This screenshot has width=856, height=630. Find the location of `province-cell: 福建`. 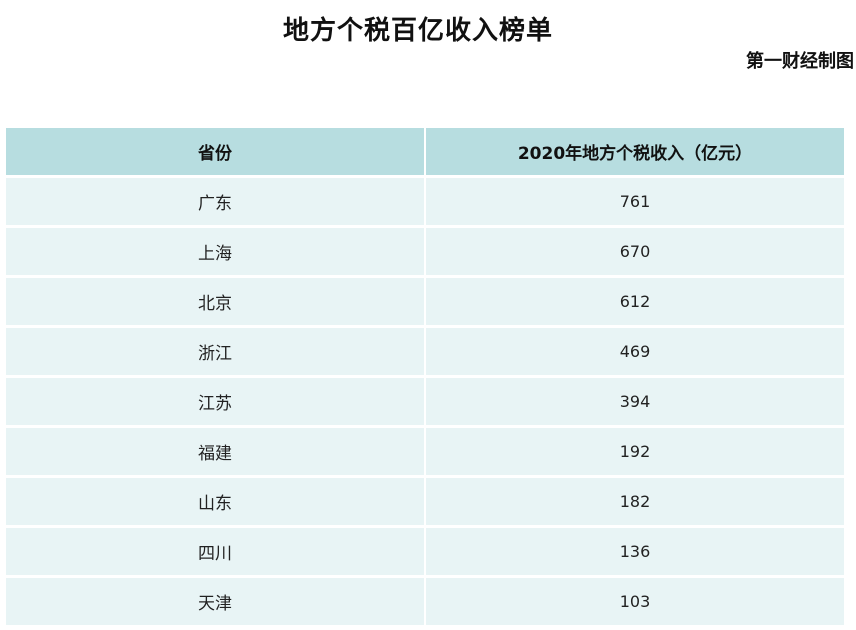

province-cell: 福建 is located at coordinates (216, 452).